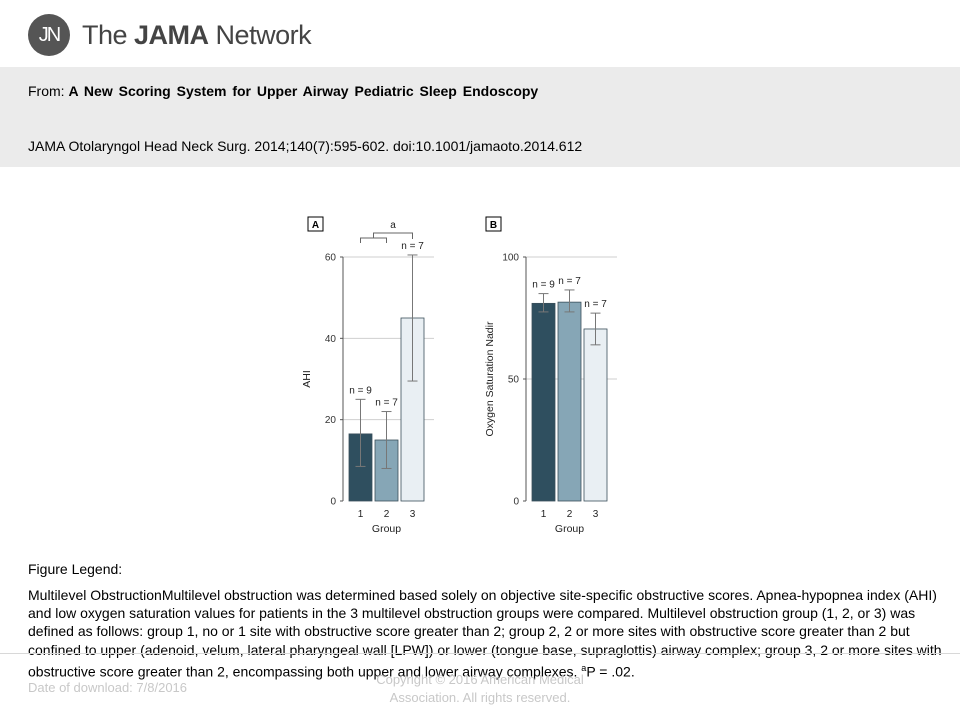 This screenshot has height=720, width=960. What do you see at coordinates (307, 379) in the screenshot?
I see `panel-A-y-axis-label: AHI` at bounding box center [307, 379].